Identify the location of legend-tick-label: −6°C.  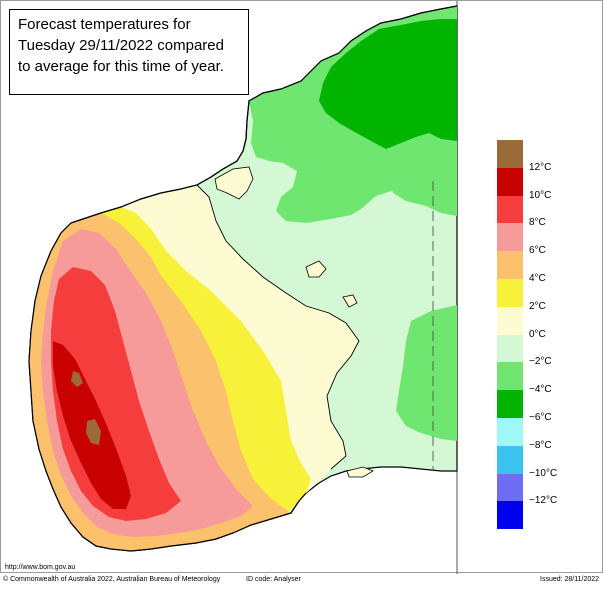
(540, 417).